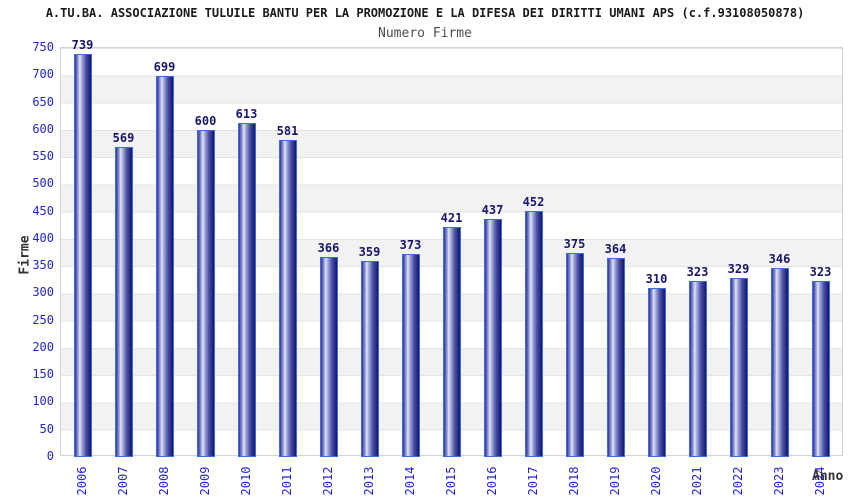 This screenshot has width=850, height=500. What do you see at coordinates (738, 268) in the screenshot?
I see `bar-value-label: 329` at bounding box center [738, 268].